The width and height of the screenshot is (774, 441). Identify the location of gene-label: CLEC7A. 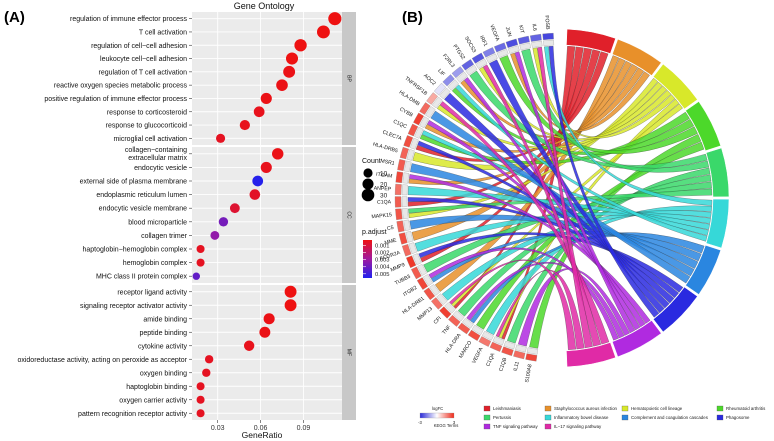
(393, 135).